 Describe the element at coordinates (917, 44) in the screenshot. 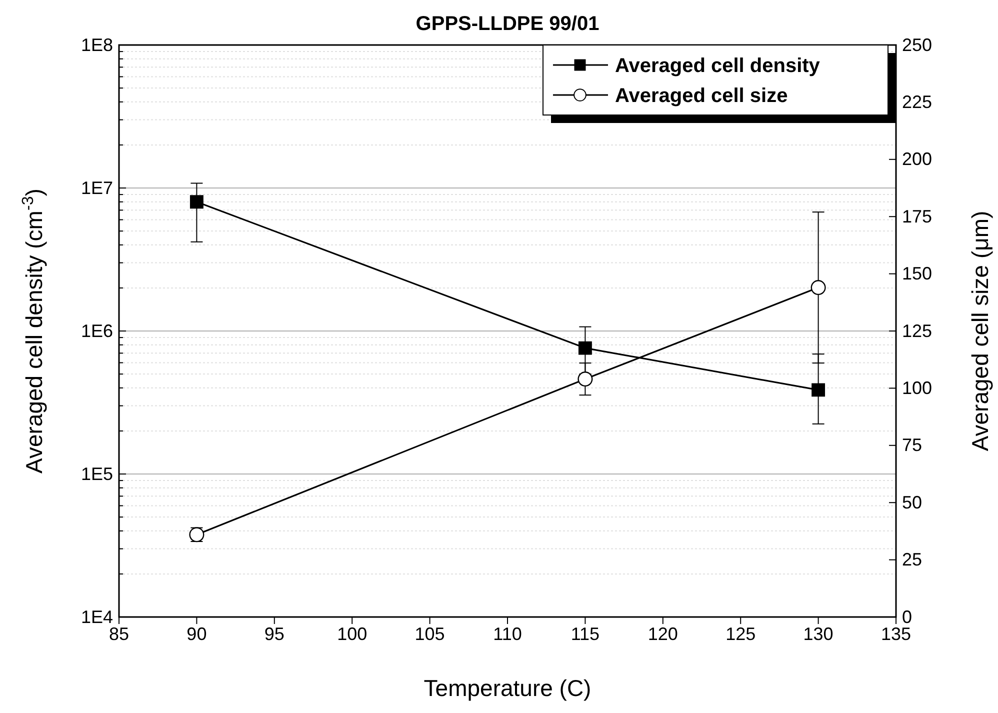

I see `y2-tick-label: 250` at that location.